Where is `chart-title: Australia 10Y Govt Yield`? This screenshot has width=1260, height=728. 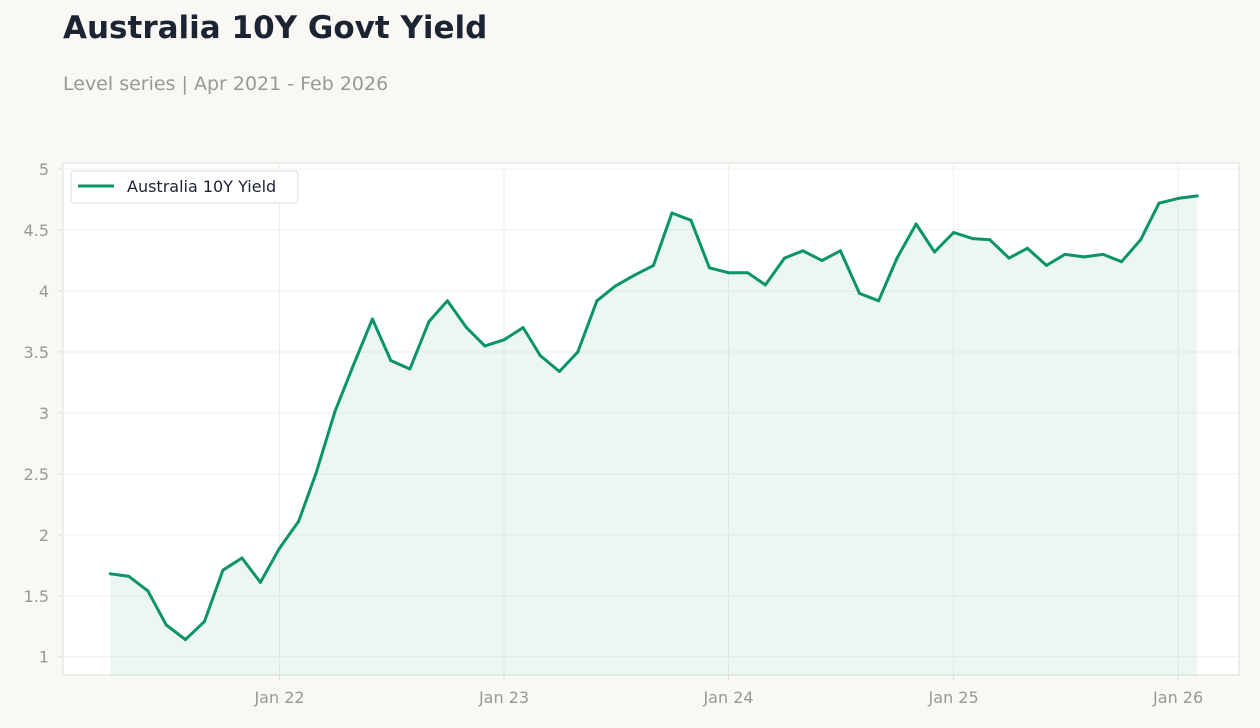
chart-title: Australia 10Y Govt Yield is located at coordinates (275, 28).